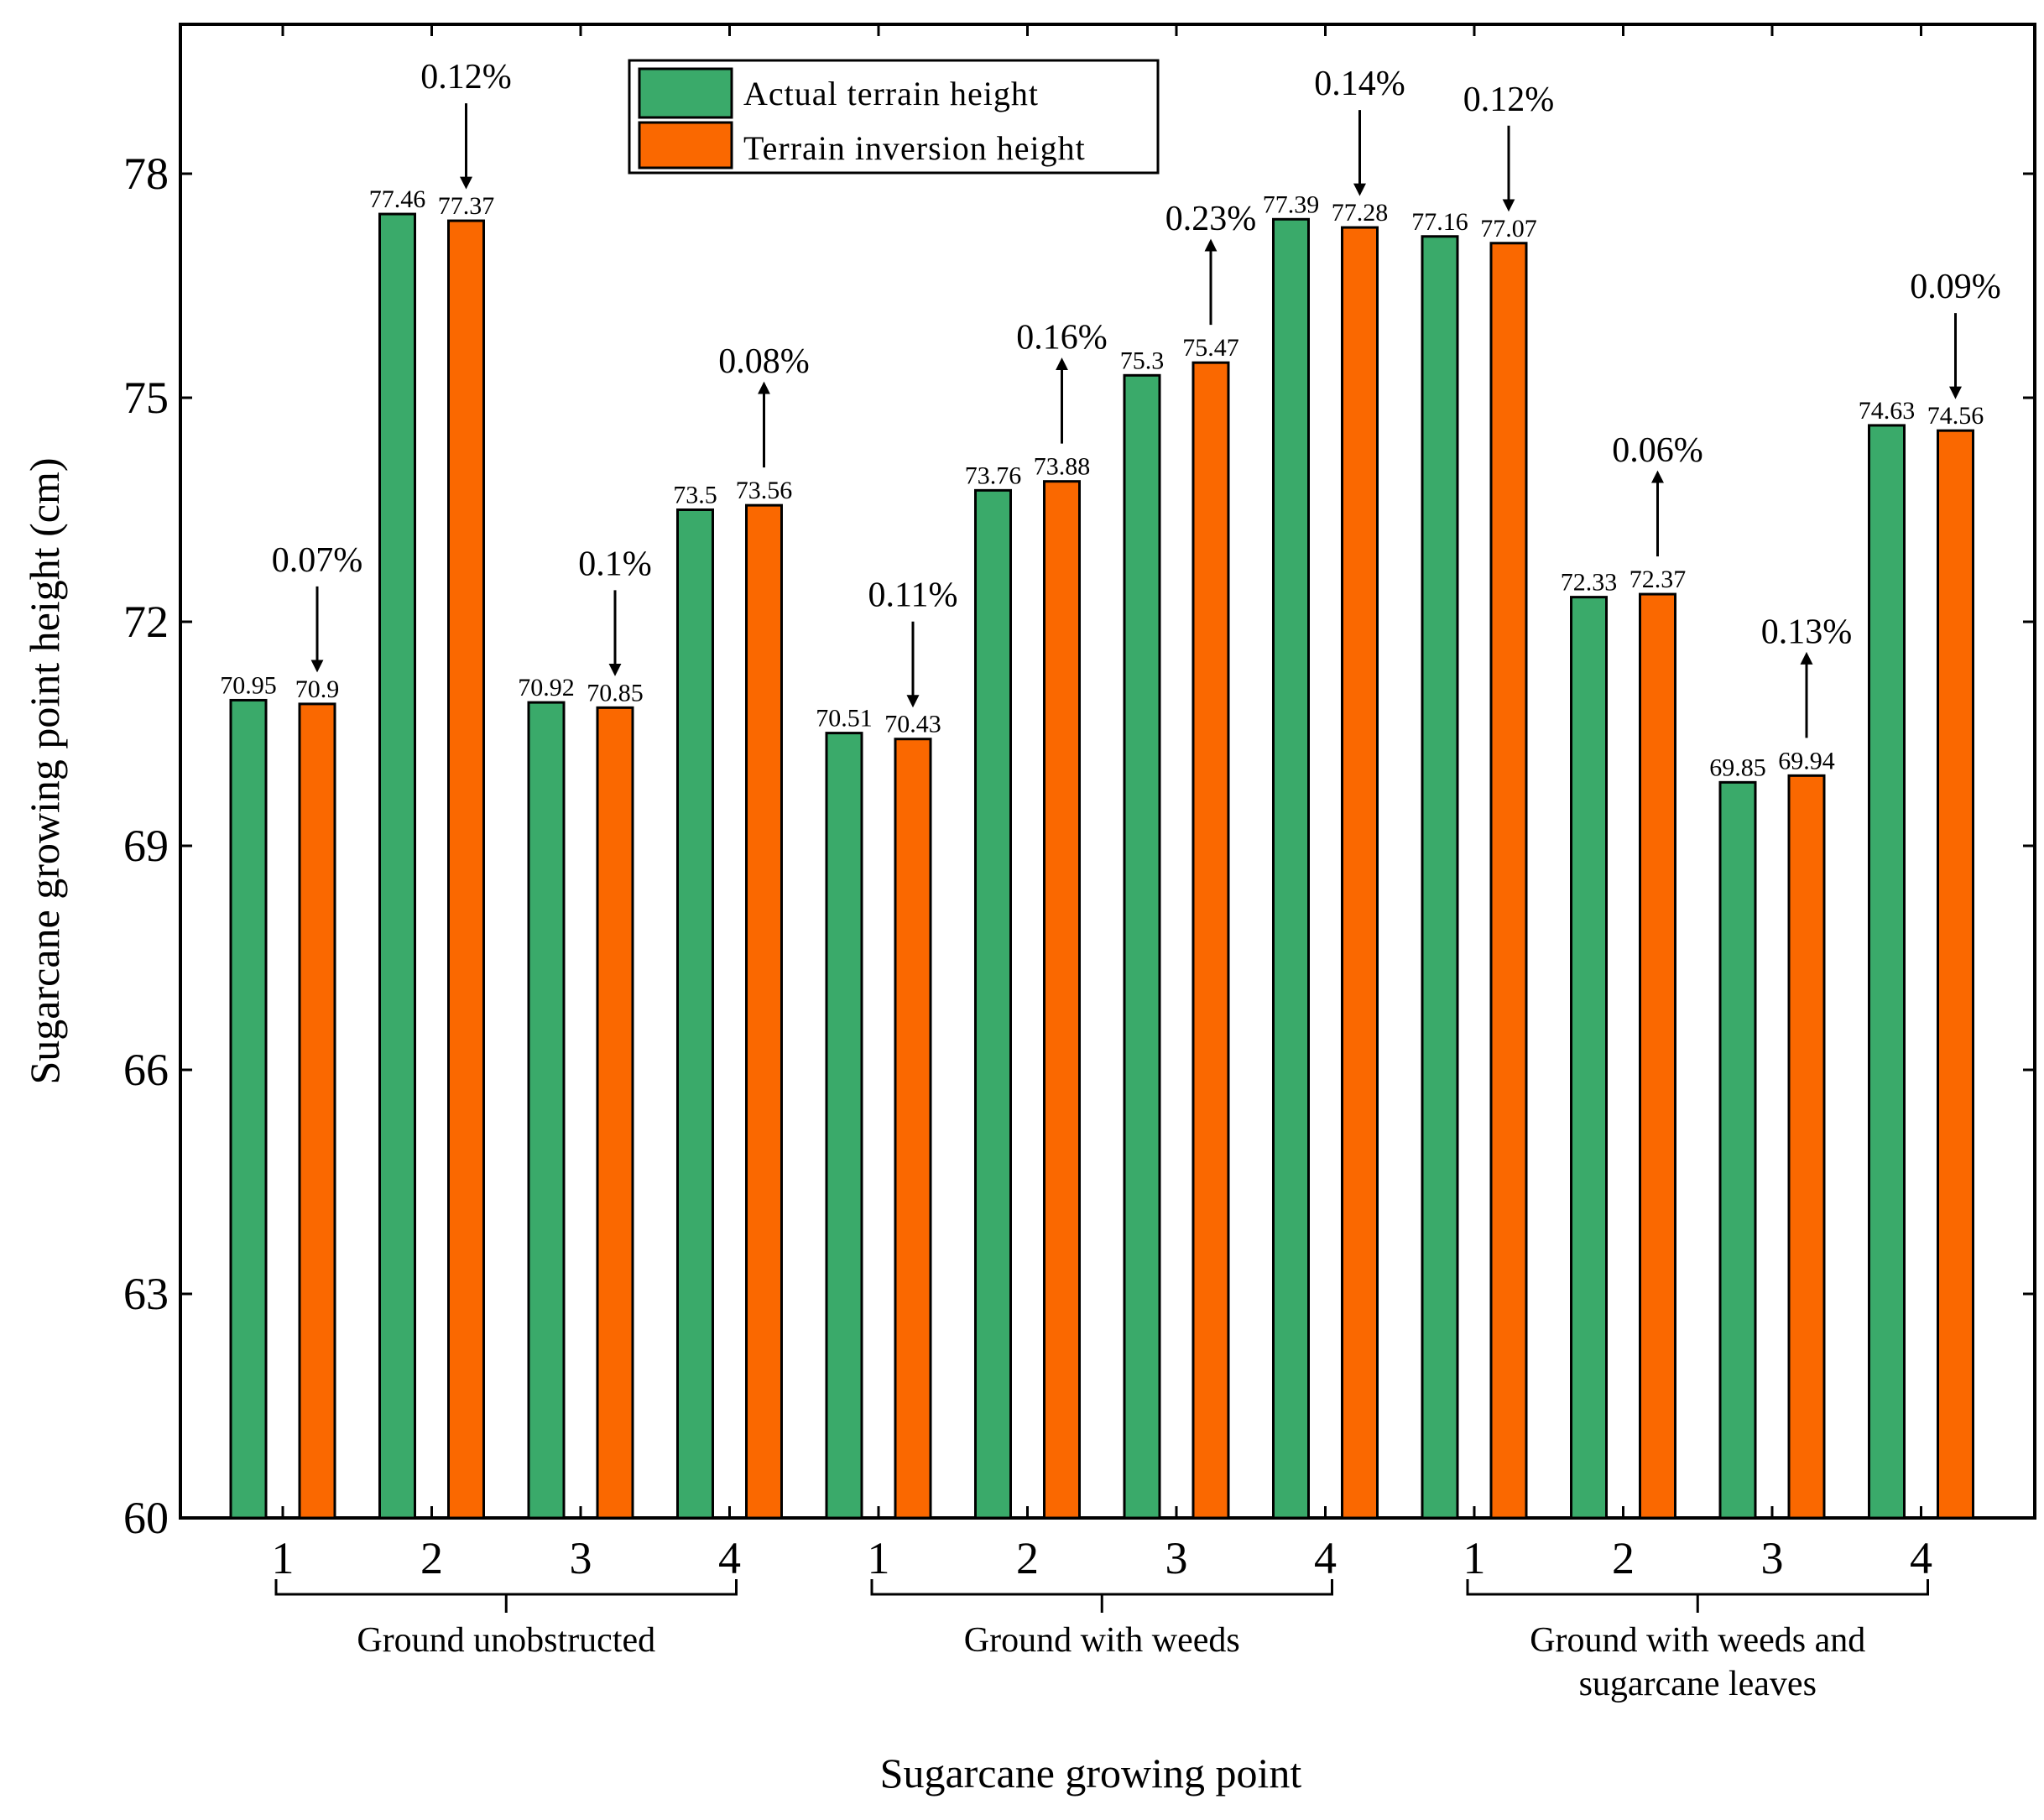 This screenshot has width=2044, height=1820. I want to click on bar-value-label: 77.16, so click(1439, 222).